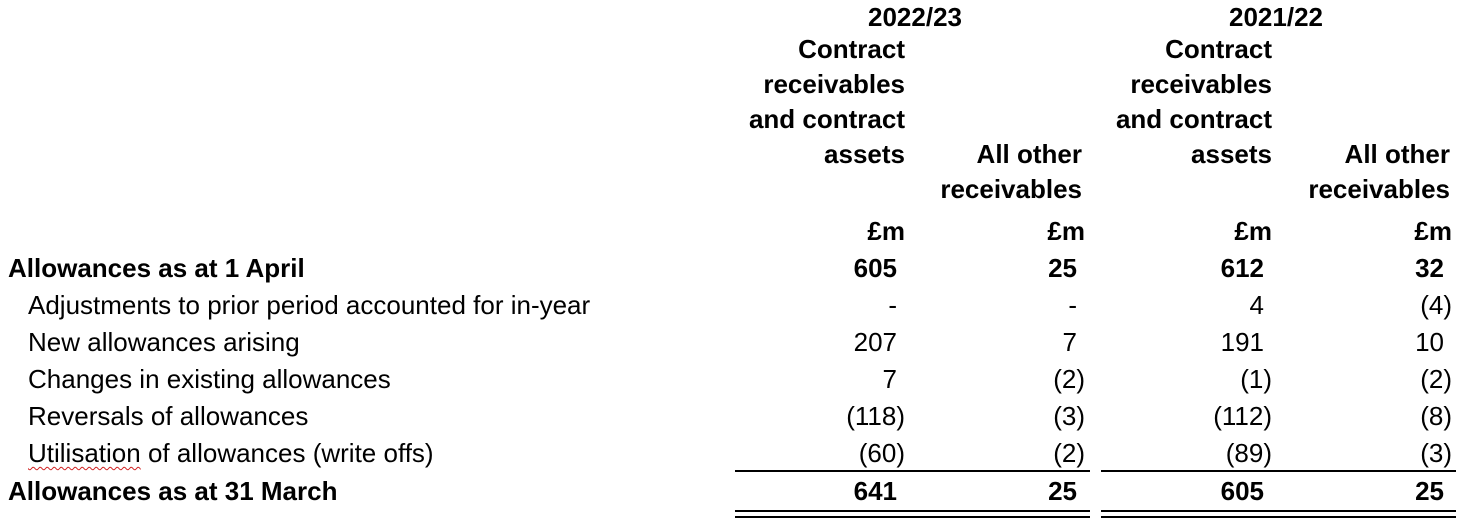 This screenshot has width=1471, height=525. What do you see at coordinates (1242, 268) in the screenshot?
I see `table-cell: 612` at bounding box center [1242, 268].